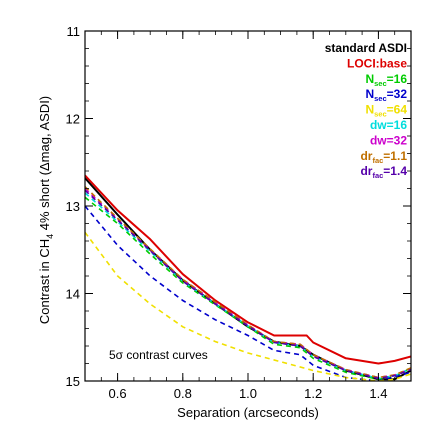 The width and height of the screenshot is (436, 436). I want to click on x-tick-label: 1.0, so click(248, 393).